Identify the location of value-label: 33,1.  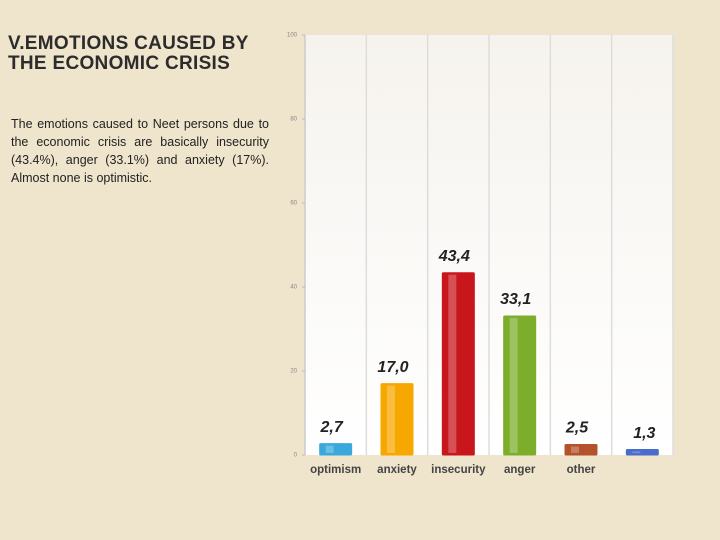
(515, 299).